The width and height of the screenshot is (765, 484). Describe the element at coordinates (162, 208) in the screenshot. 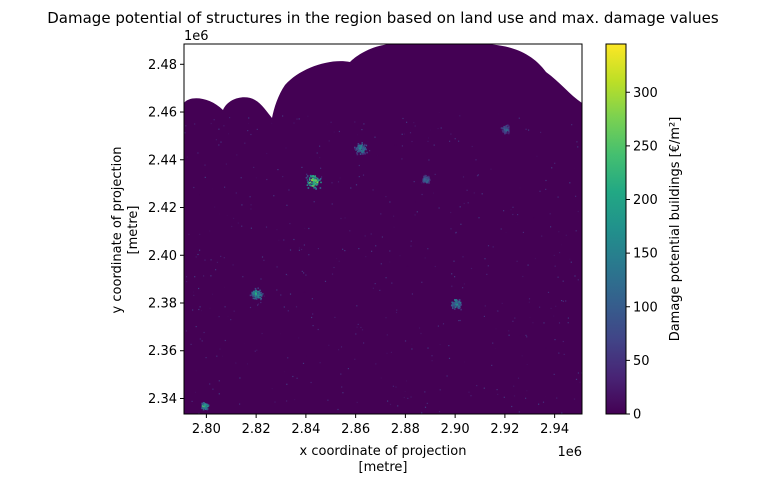

I see `y-tick-label: 2.42` at that location.